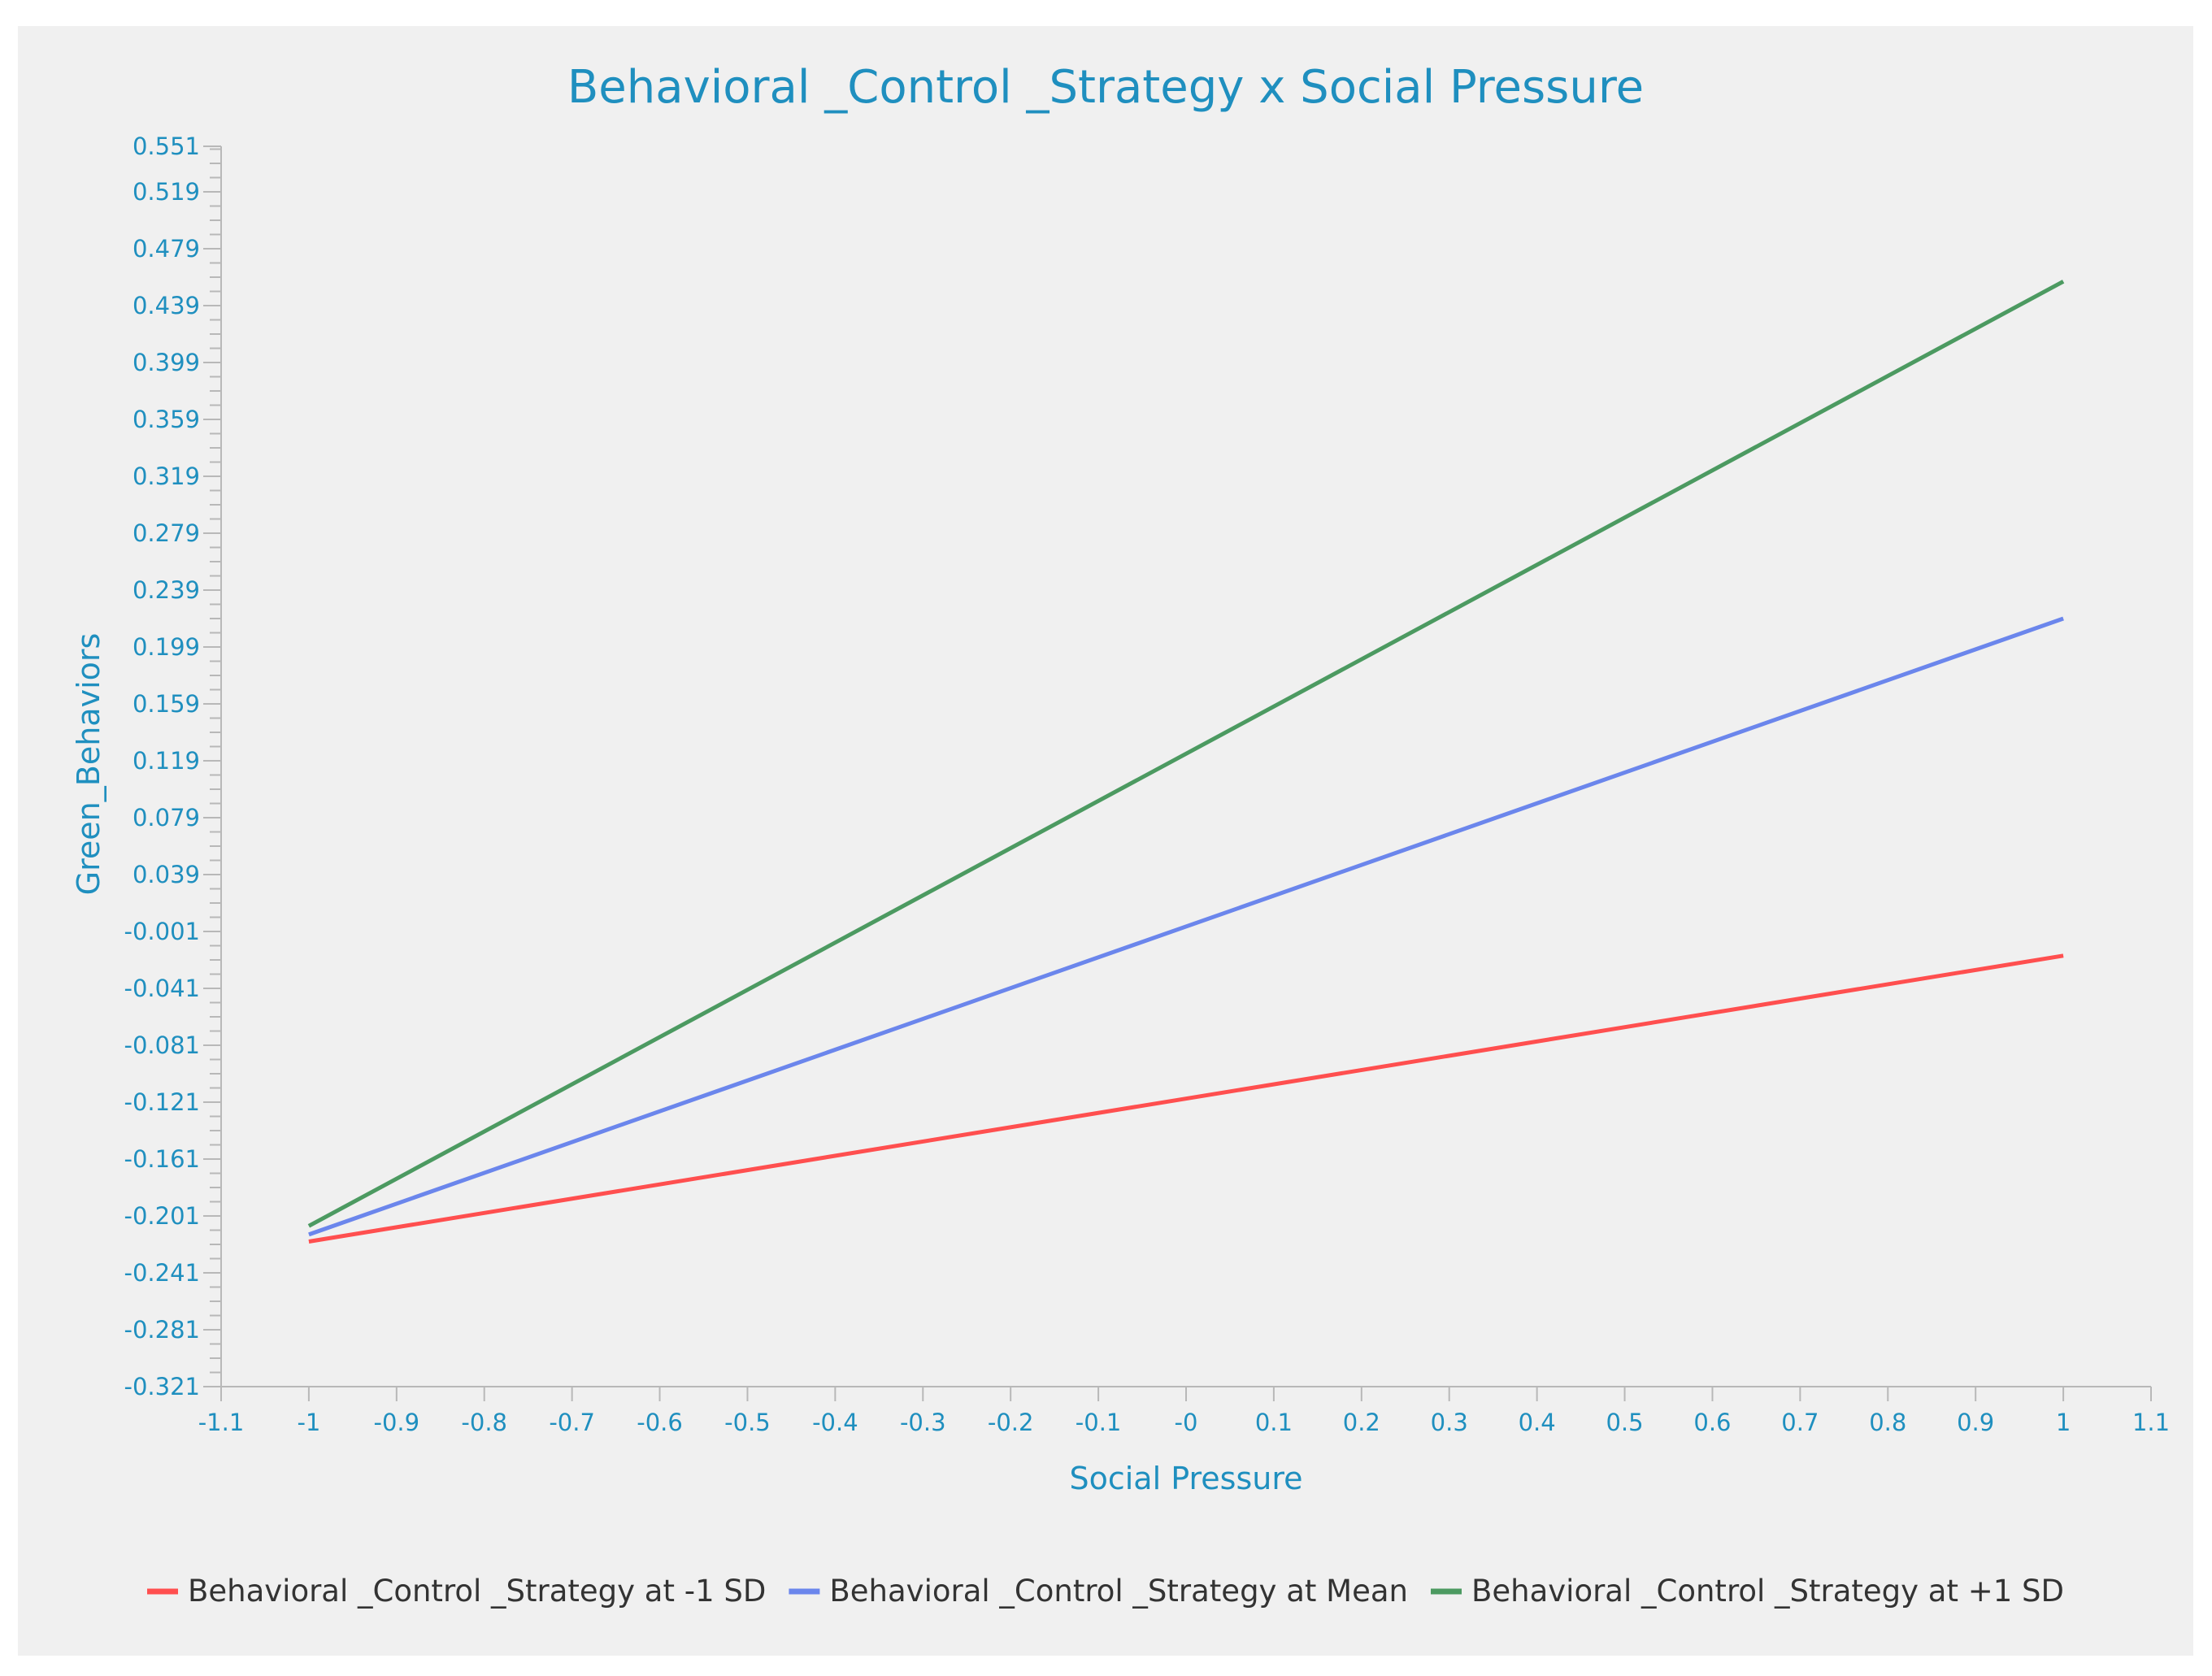 This screenshot has width=2212, height=1676. I want to click on x-tick-label: -0.8, so click(484, 1422).